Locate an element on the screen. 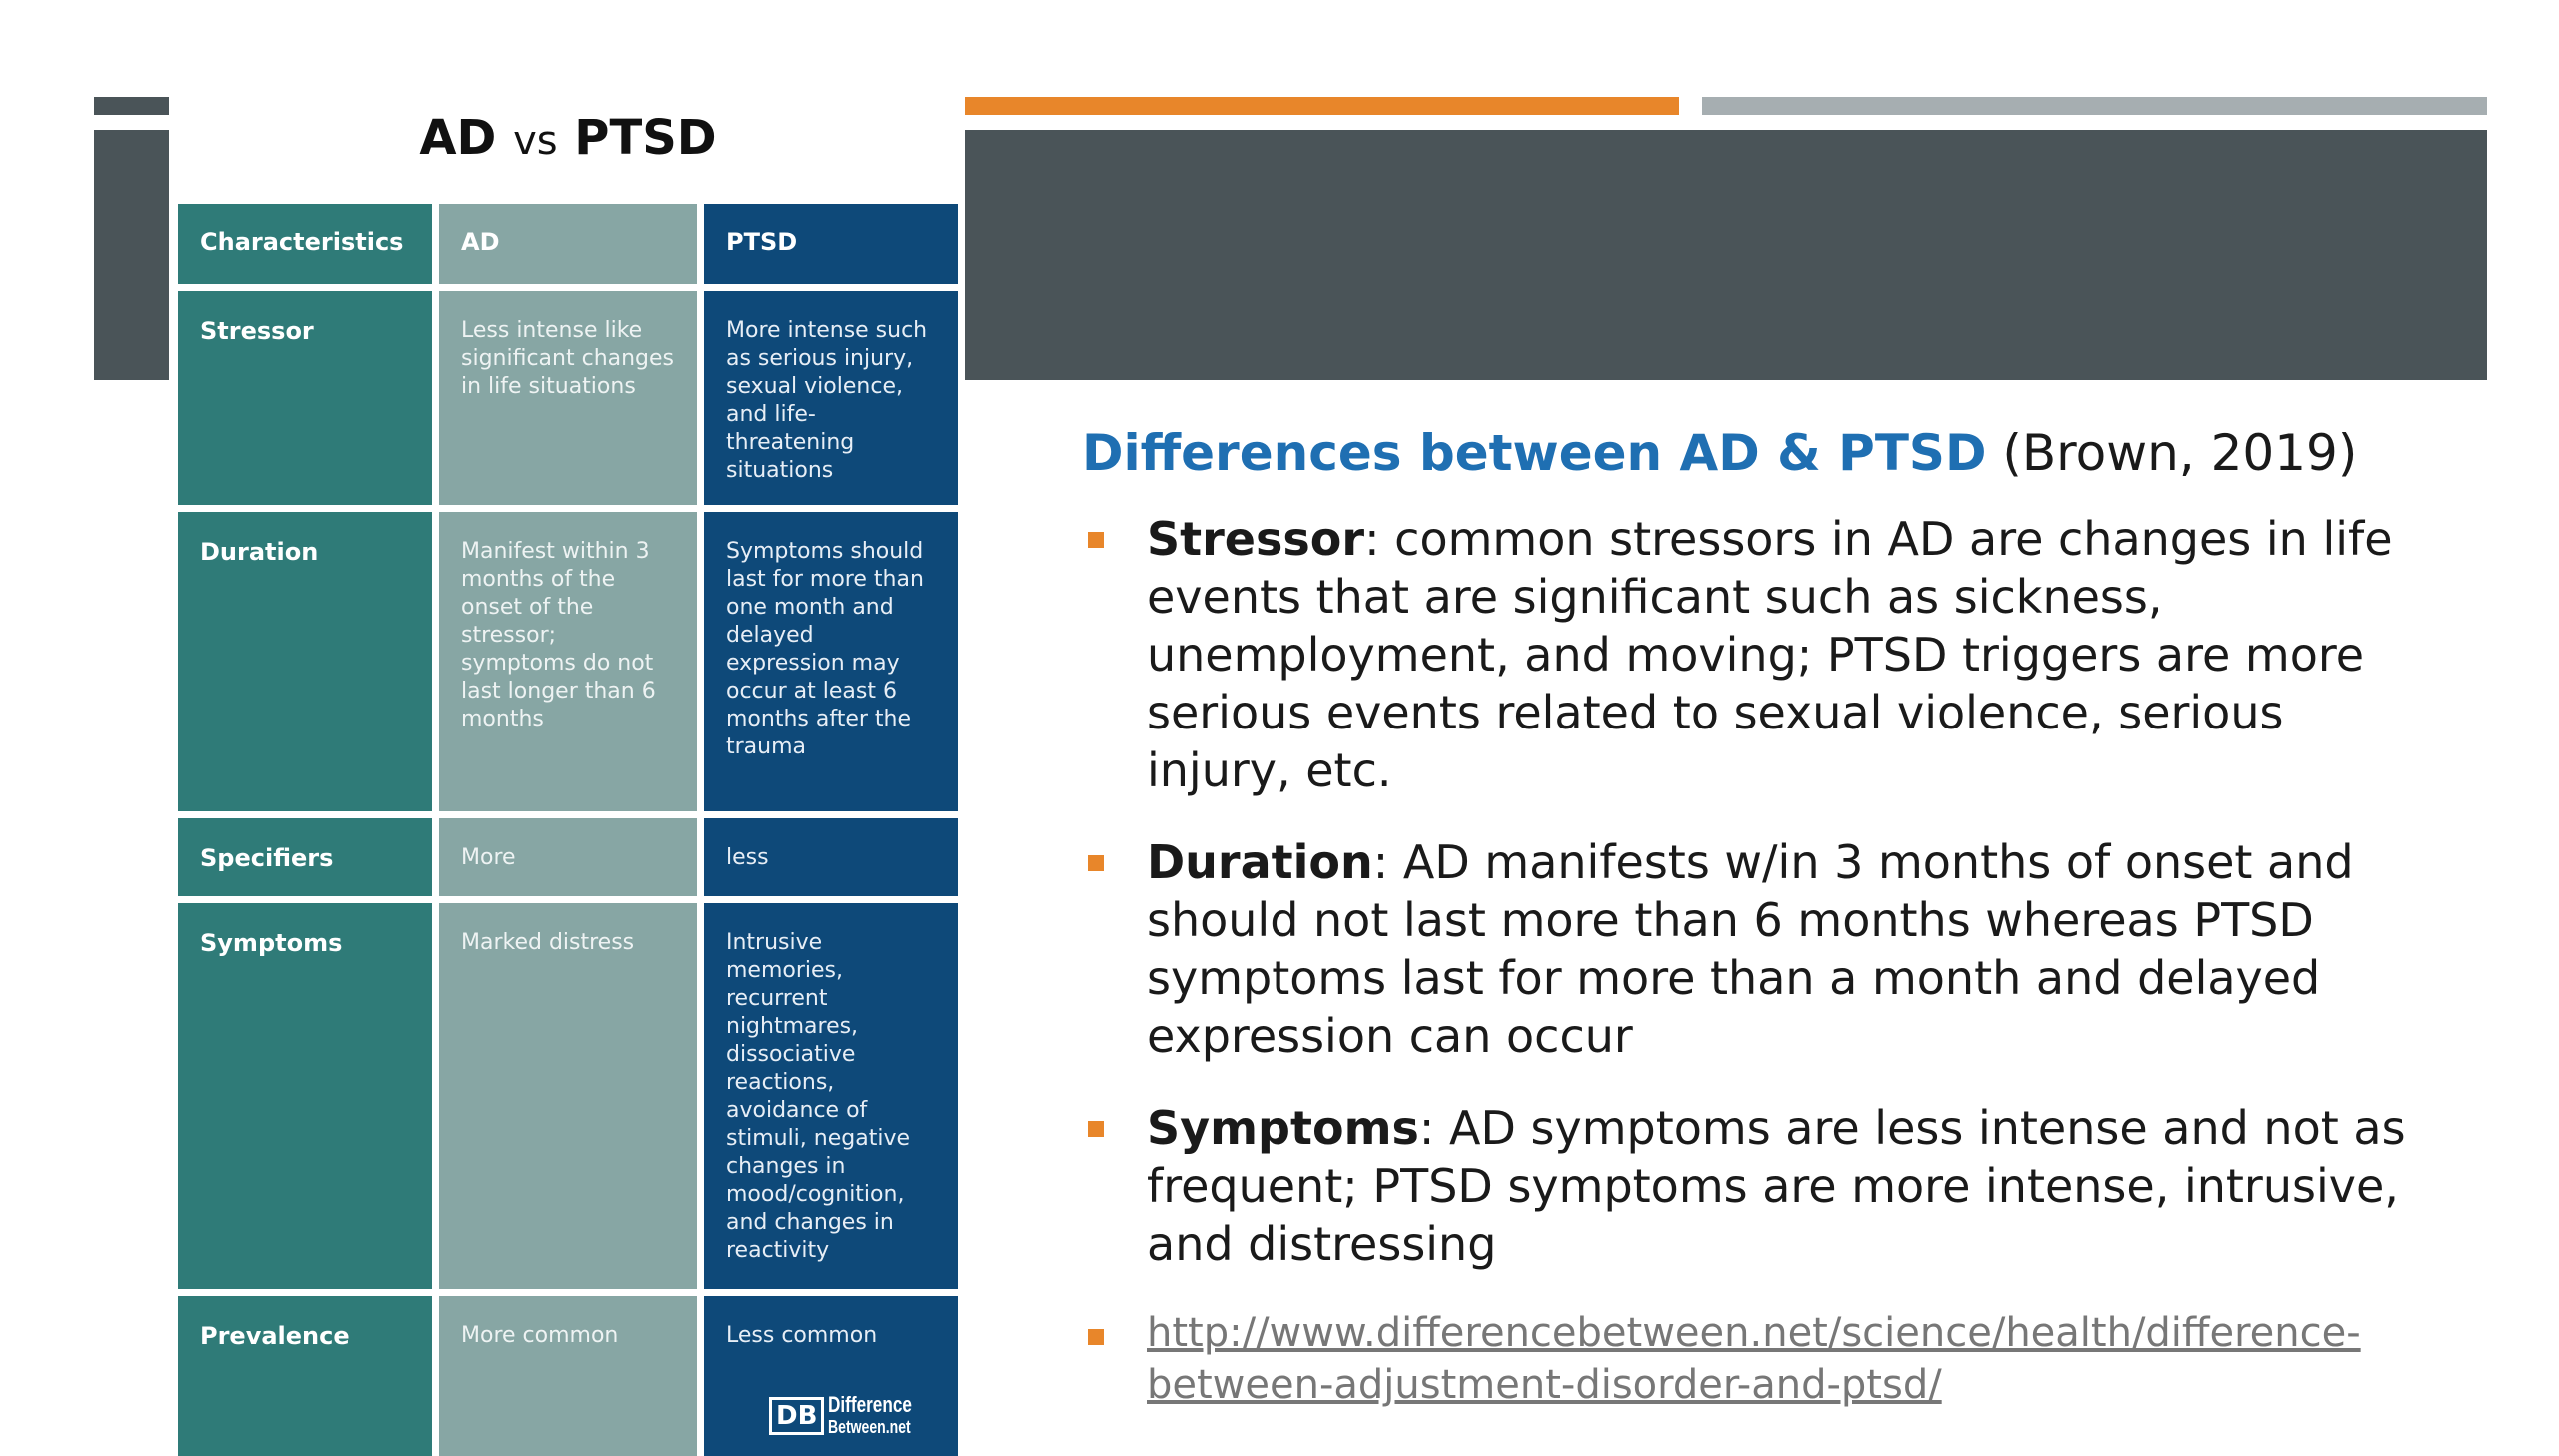 The width and height of the screenshot is (2559, 1456). header-ad: AD is located at coordinates (568, 244).